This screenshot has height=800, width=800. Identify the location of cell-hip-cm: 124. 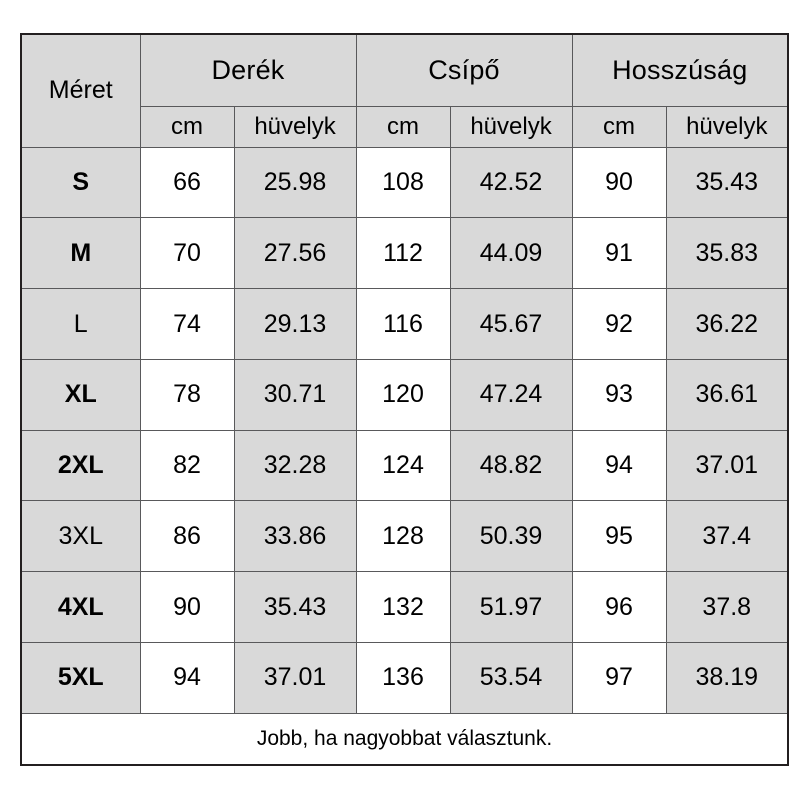
(403, 465).